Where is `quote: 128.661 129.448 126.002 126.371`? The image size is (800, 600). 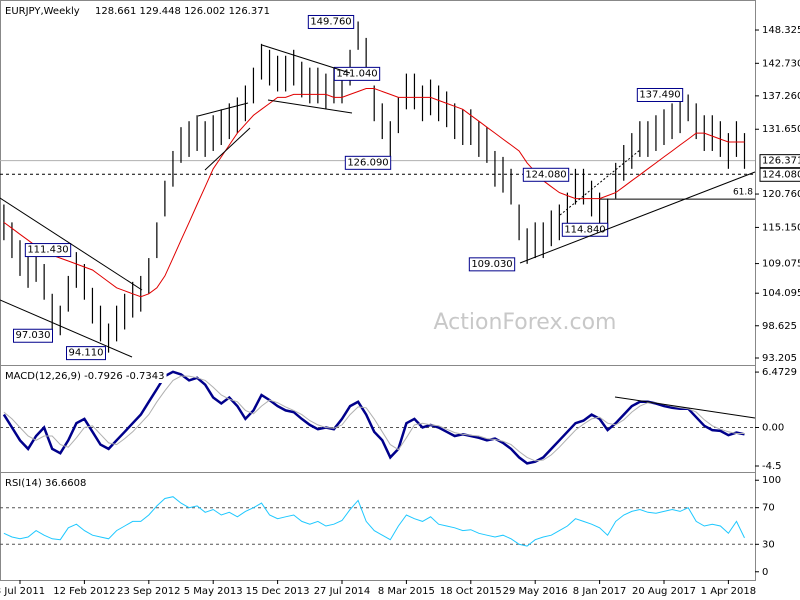 quote: 128.661 129.448 126.002 126.371 is located at coordinates (182, 11).